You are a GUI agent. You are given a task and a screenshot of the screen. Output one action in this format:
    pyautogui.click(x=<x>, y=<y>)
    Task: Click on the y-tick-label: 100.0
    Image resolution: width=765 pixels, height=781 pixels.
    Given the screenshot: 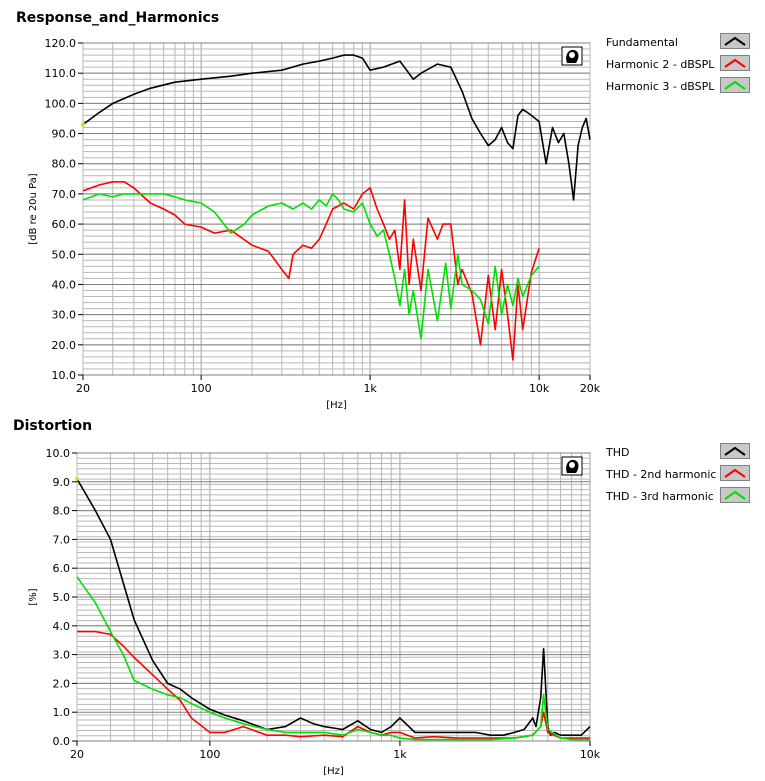 What is the action you would take?
    pyautogui.click(x=61, y=103)
    